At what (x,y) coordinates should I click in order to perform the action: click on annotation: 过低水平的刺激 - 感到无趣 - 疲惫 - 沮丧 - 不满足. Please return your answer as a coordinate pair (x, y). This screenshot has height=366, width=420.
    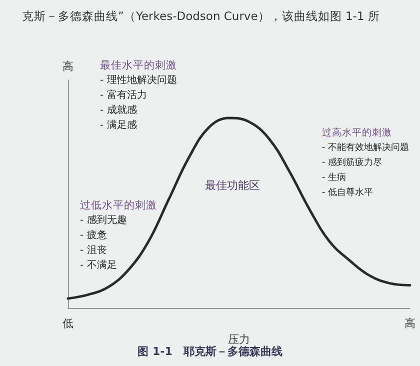
    Looking at the image, I should click on (118, 234).